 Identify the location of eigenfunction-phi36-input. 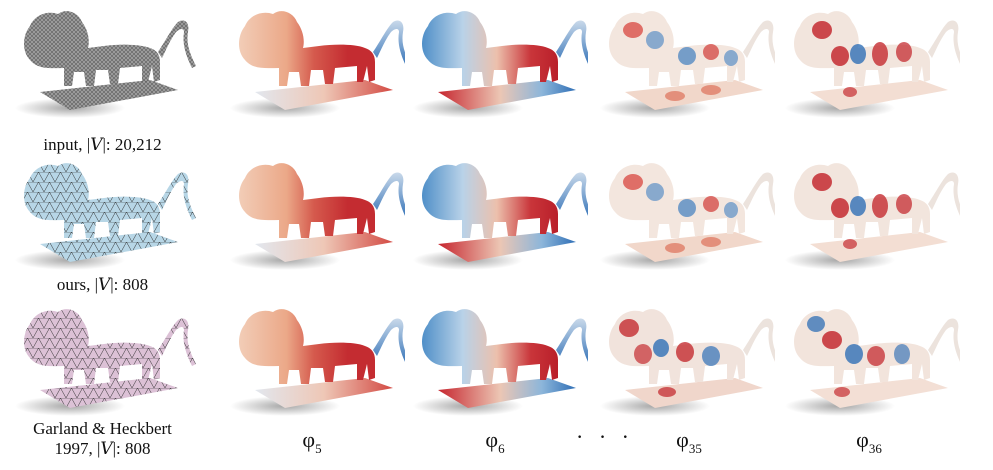
(865, 65).